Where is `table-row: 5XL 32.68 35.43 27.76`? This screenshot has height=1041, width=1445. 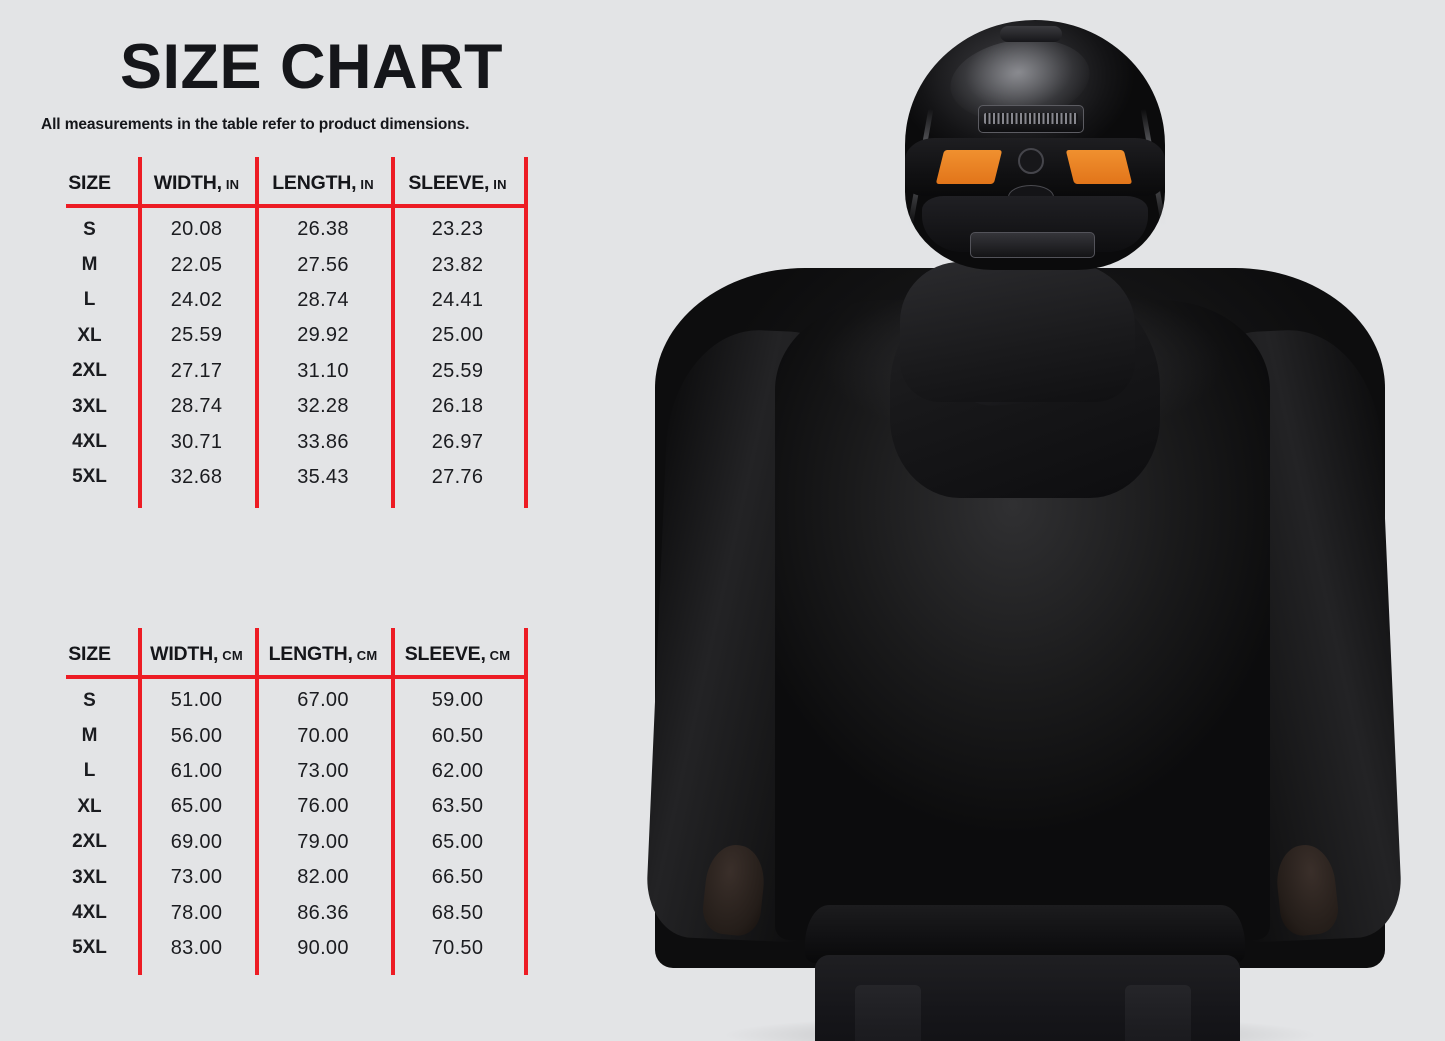
table-row: 5XL 32.68 35.43 27.76 is located at coordinates (291, 477).